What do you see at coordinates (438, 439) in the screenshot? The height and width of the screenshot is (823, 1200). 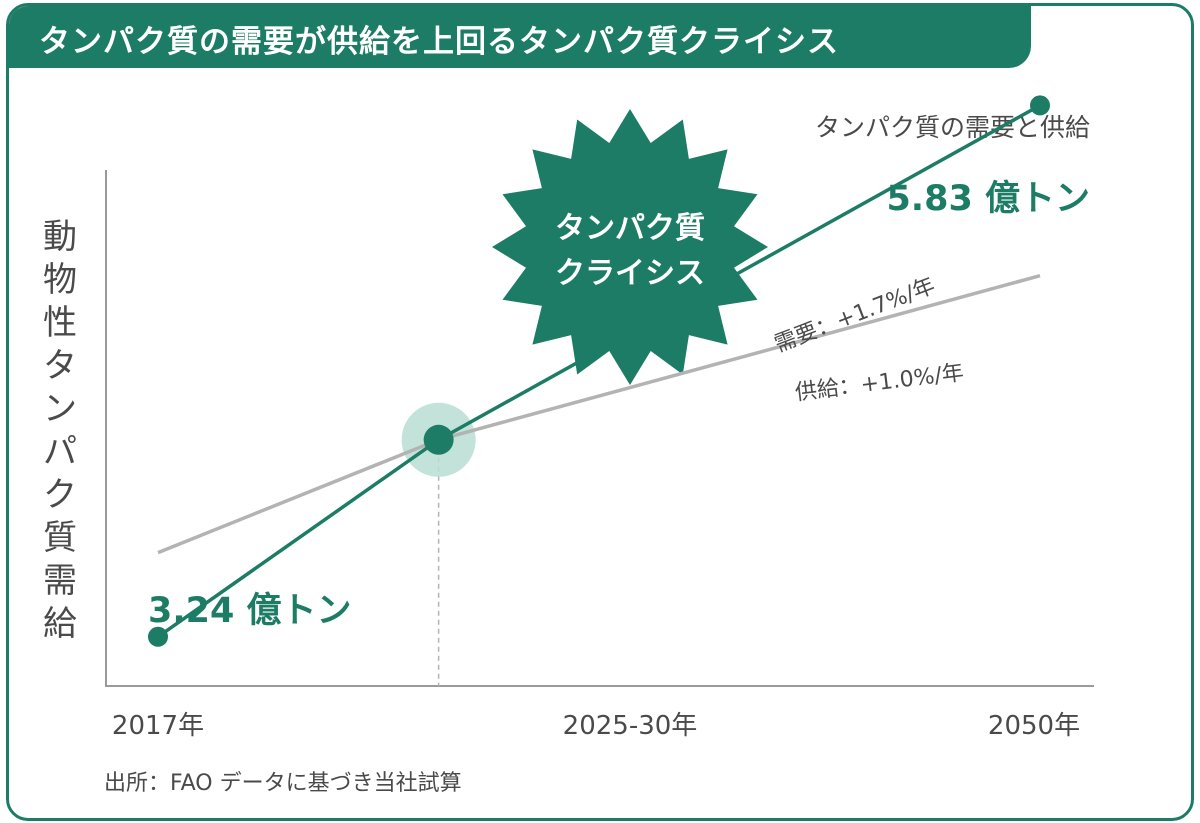 I see `intersection-point` at bounding box center [438, 439].